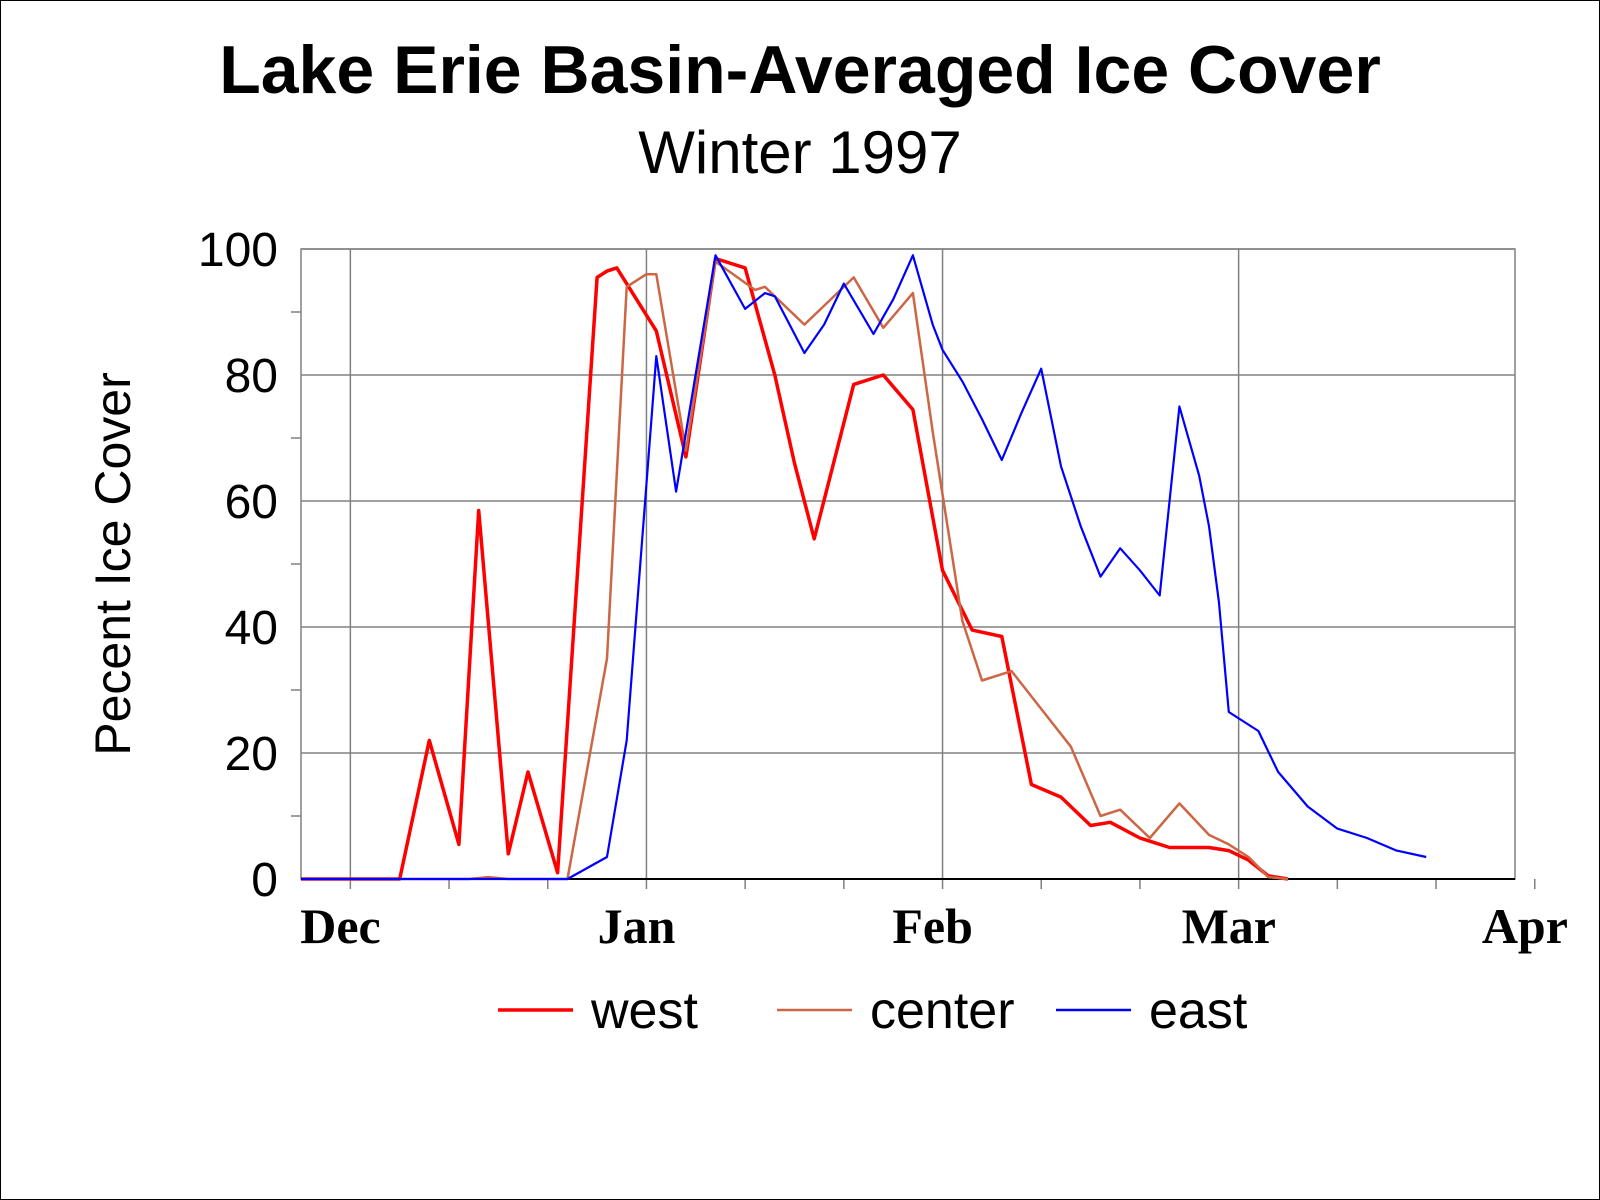 This screenshot has width=1600, height=1200. I want to click on legend: west center east, so click(873, 1011).